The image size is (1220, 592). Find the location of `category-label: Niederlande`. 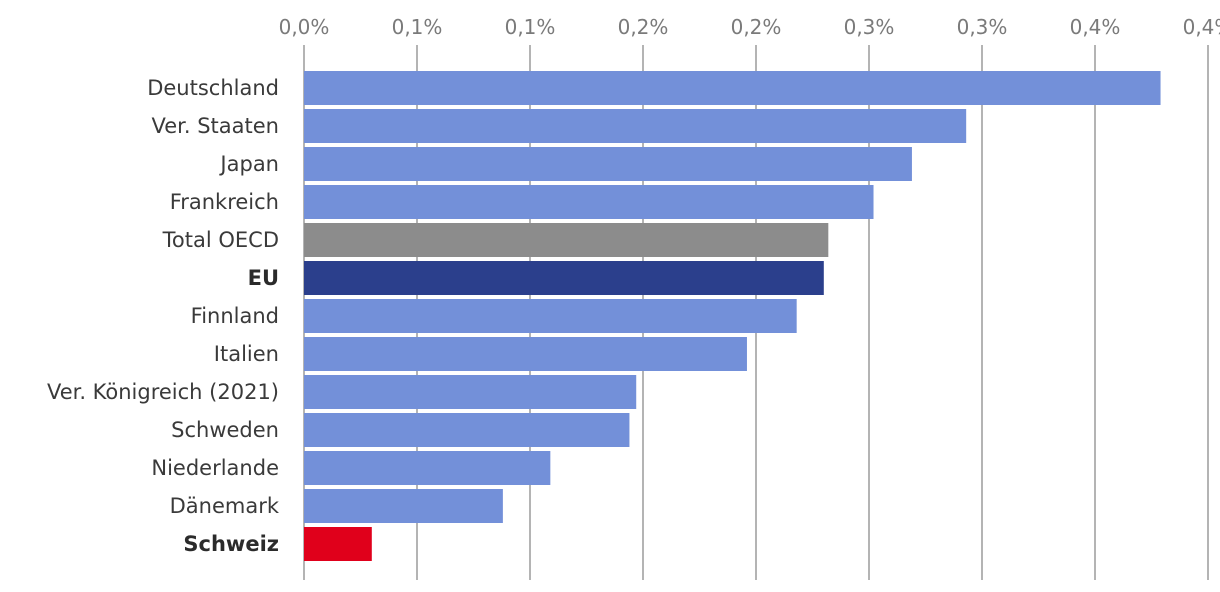

category-label: Niederlande is located at coordinates (215, 468).